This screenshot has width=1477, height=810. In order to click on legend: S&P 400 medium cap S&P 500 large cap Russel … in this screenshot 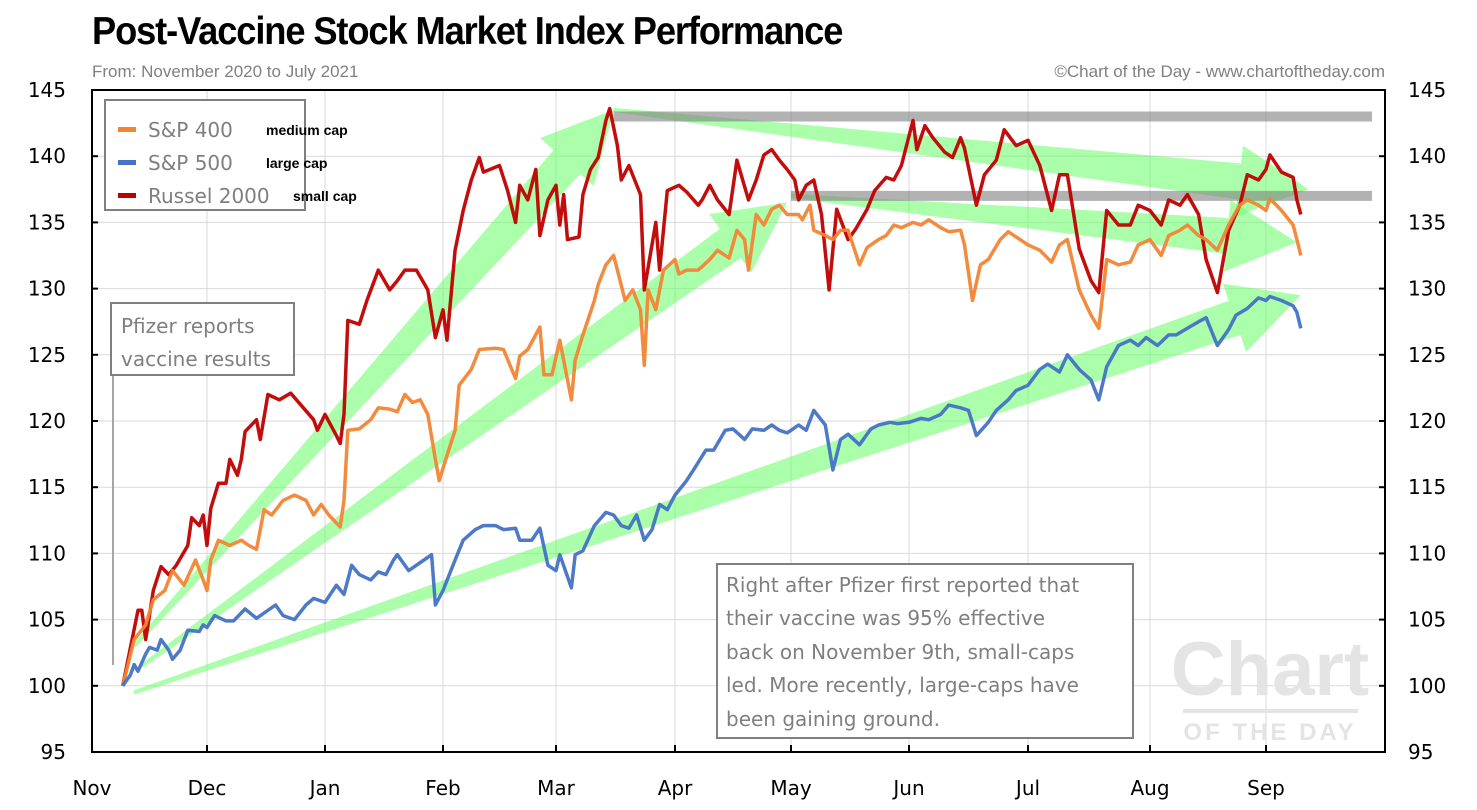, I will do `click(230, 155)`.